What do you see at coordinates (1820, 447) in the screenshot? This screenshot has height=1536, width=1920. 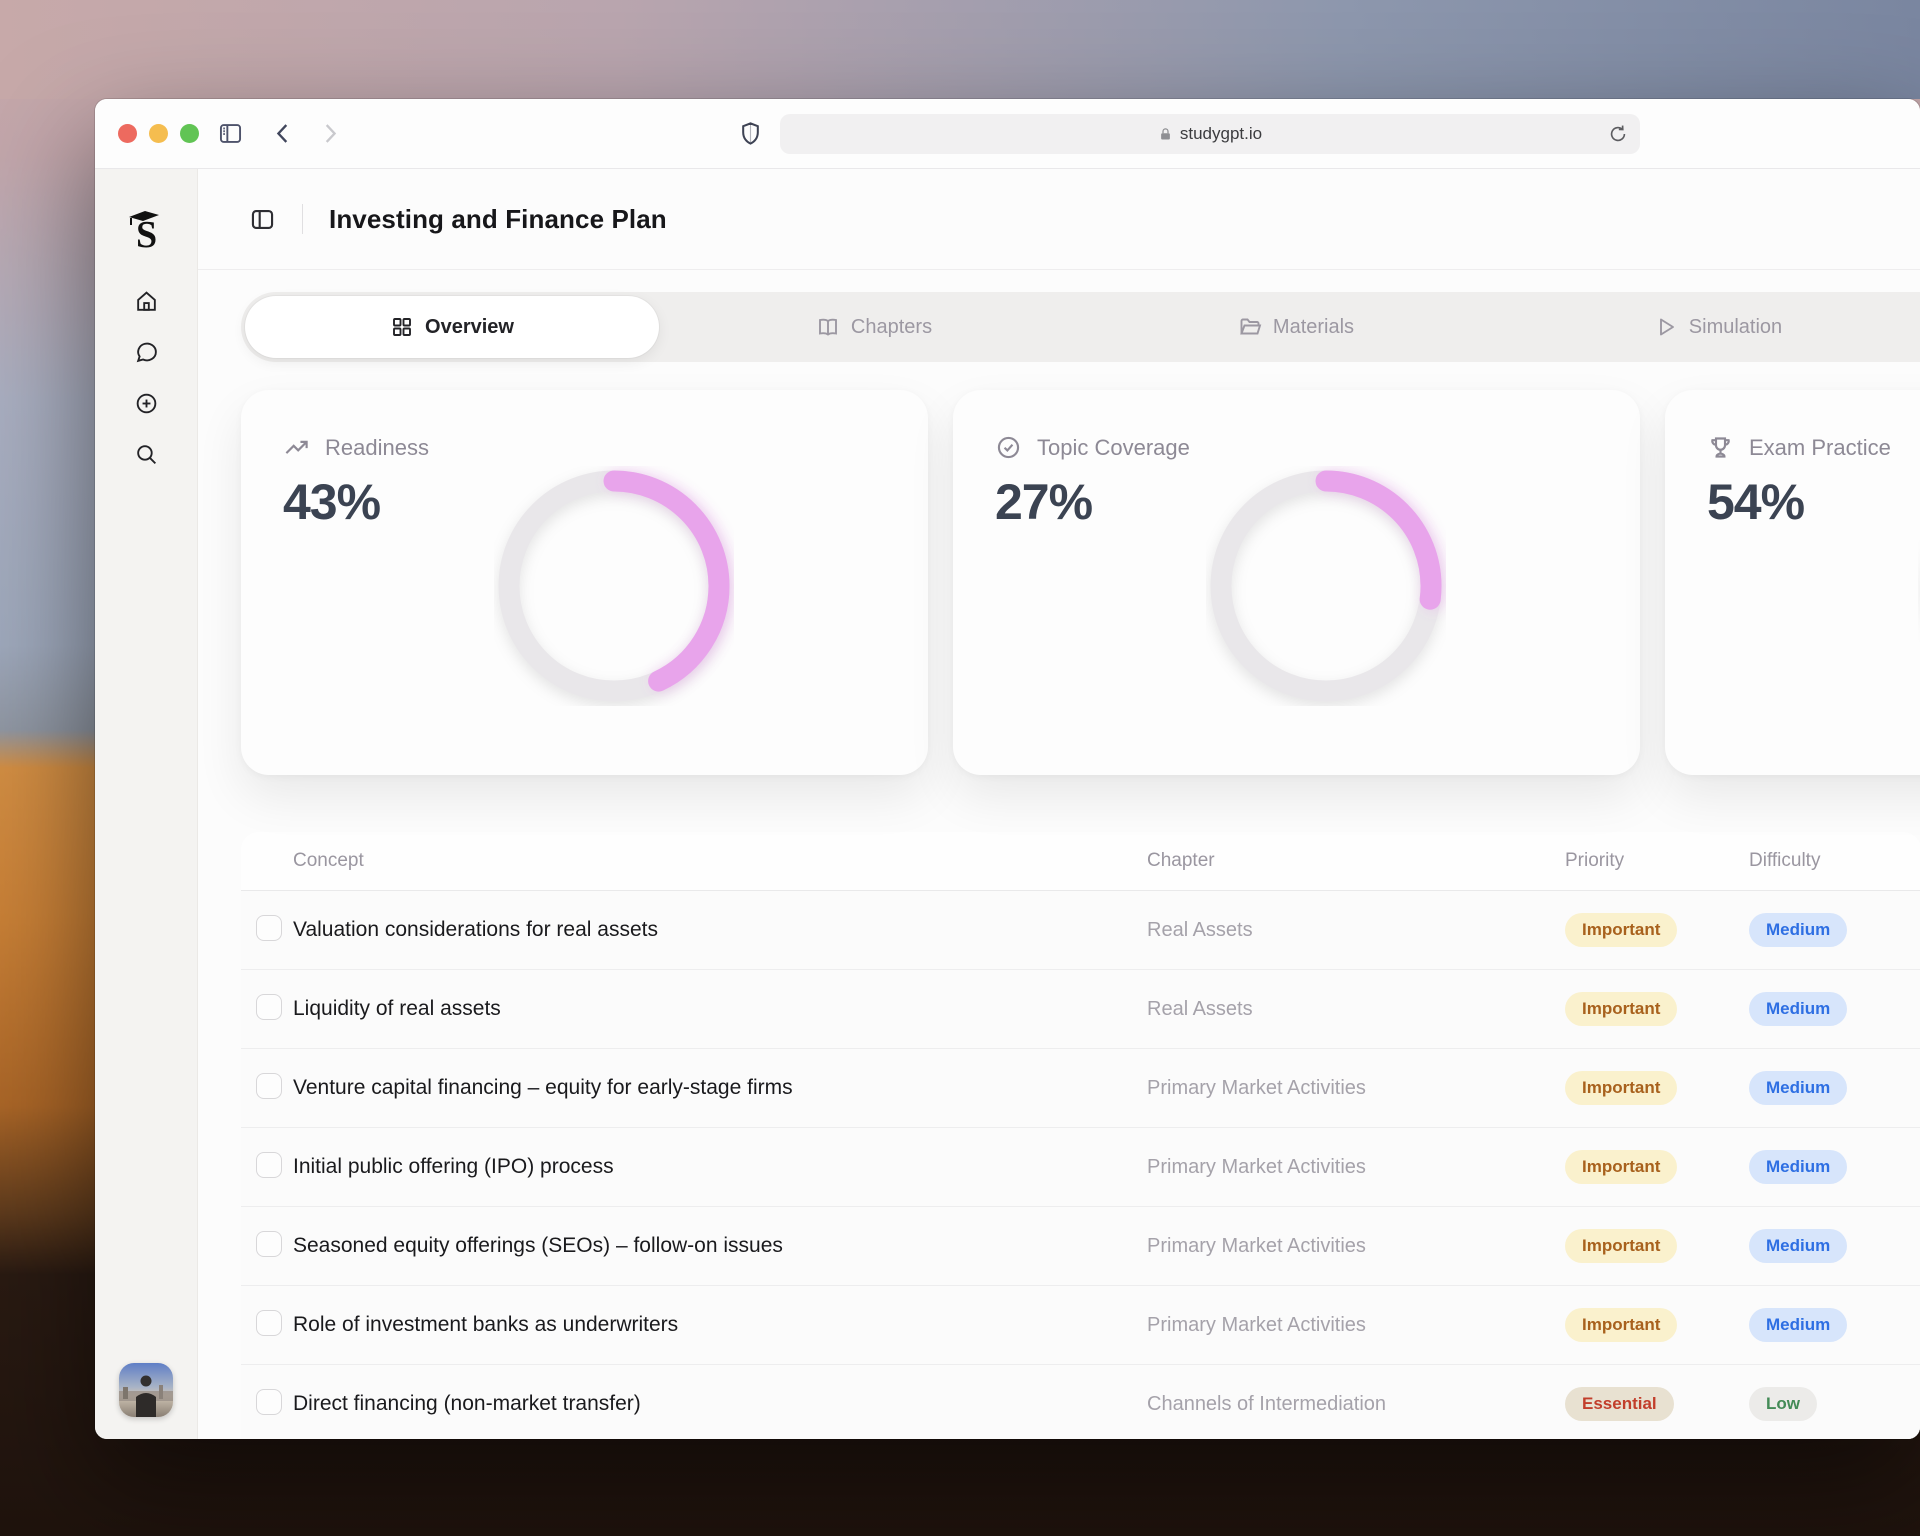 I see `stat-label: Exam Practice` at bounding box center [1820, 447].